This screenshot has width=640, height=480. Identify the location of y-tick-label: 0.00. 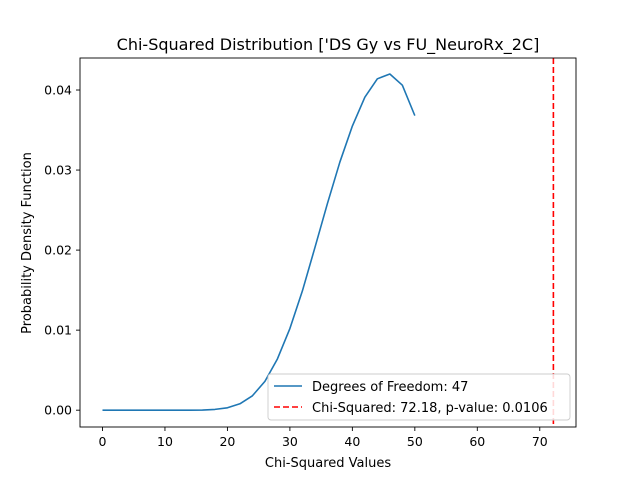
(58, 410).